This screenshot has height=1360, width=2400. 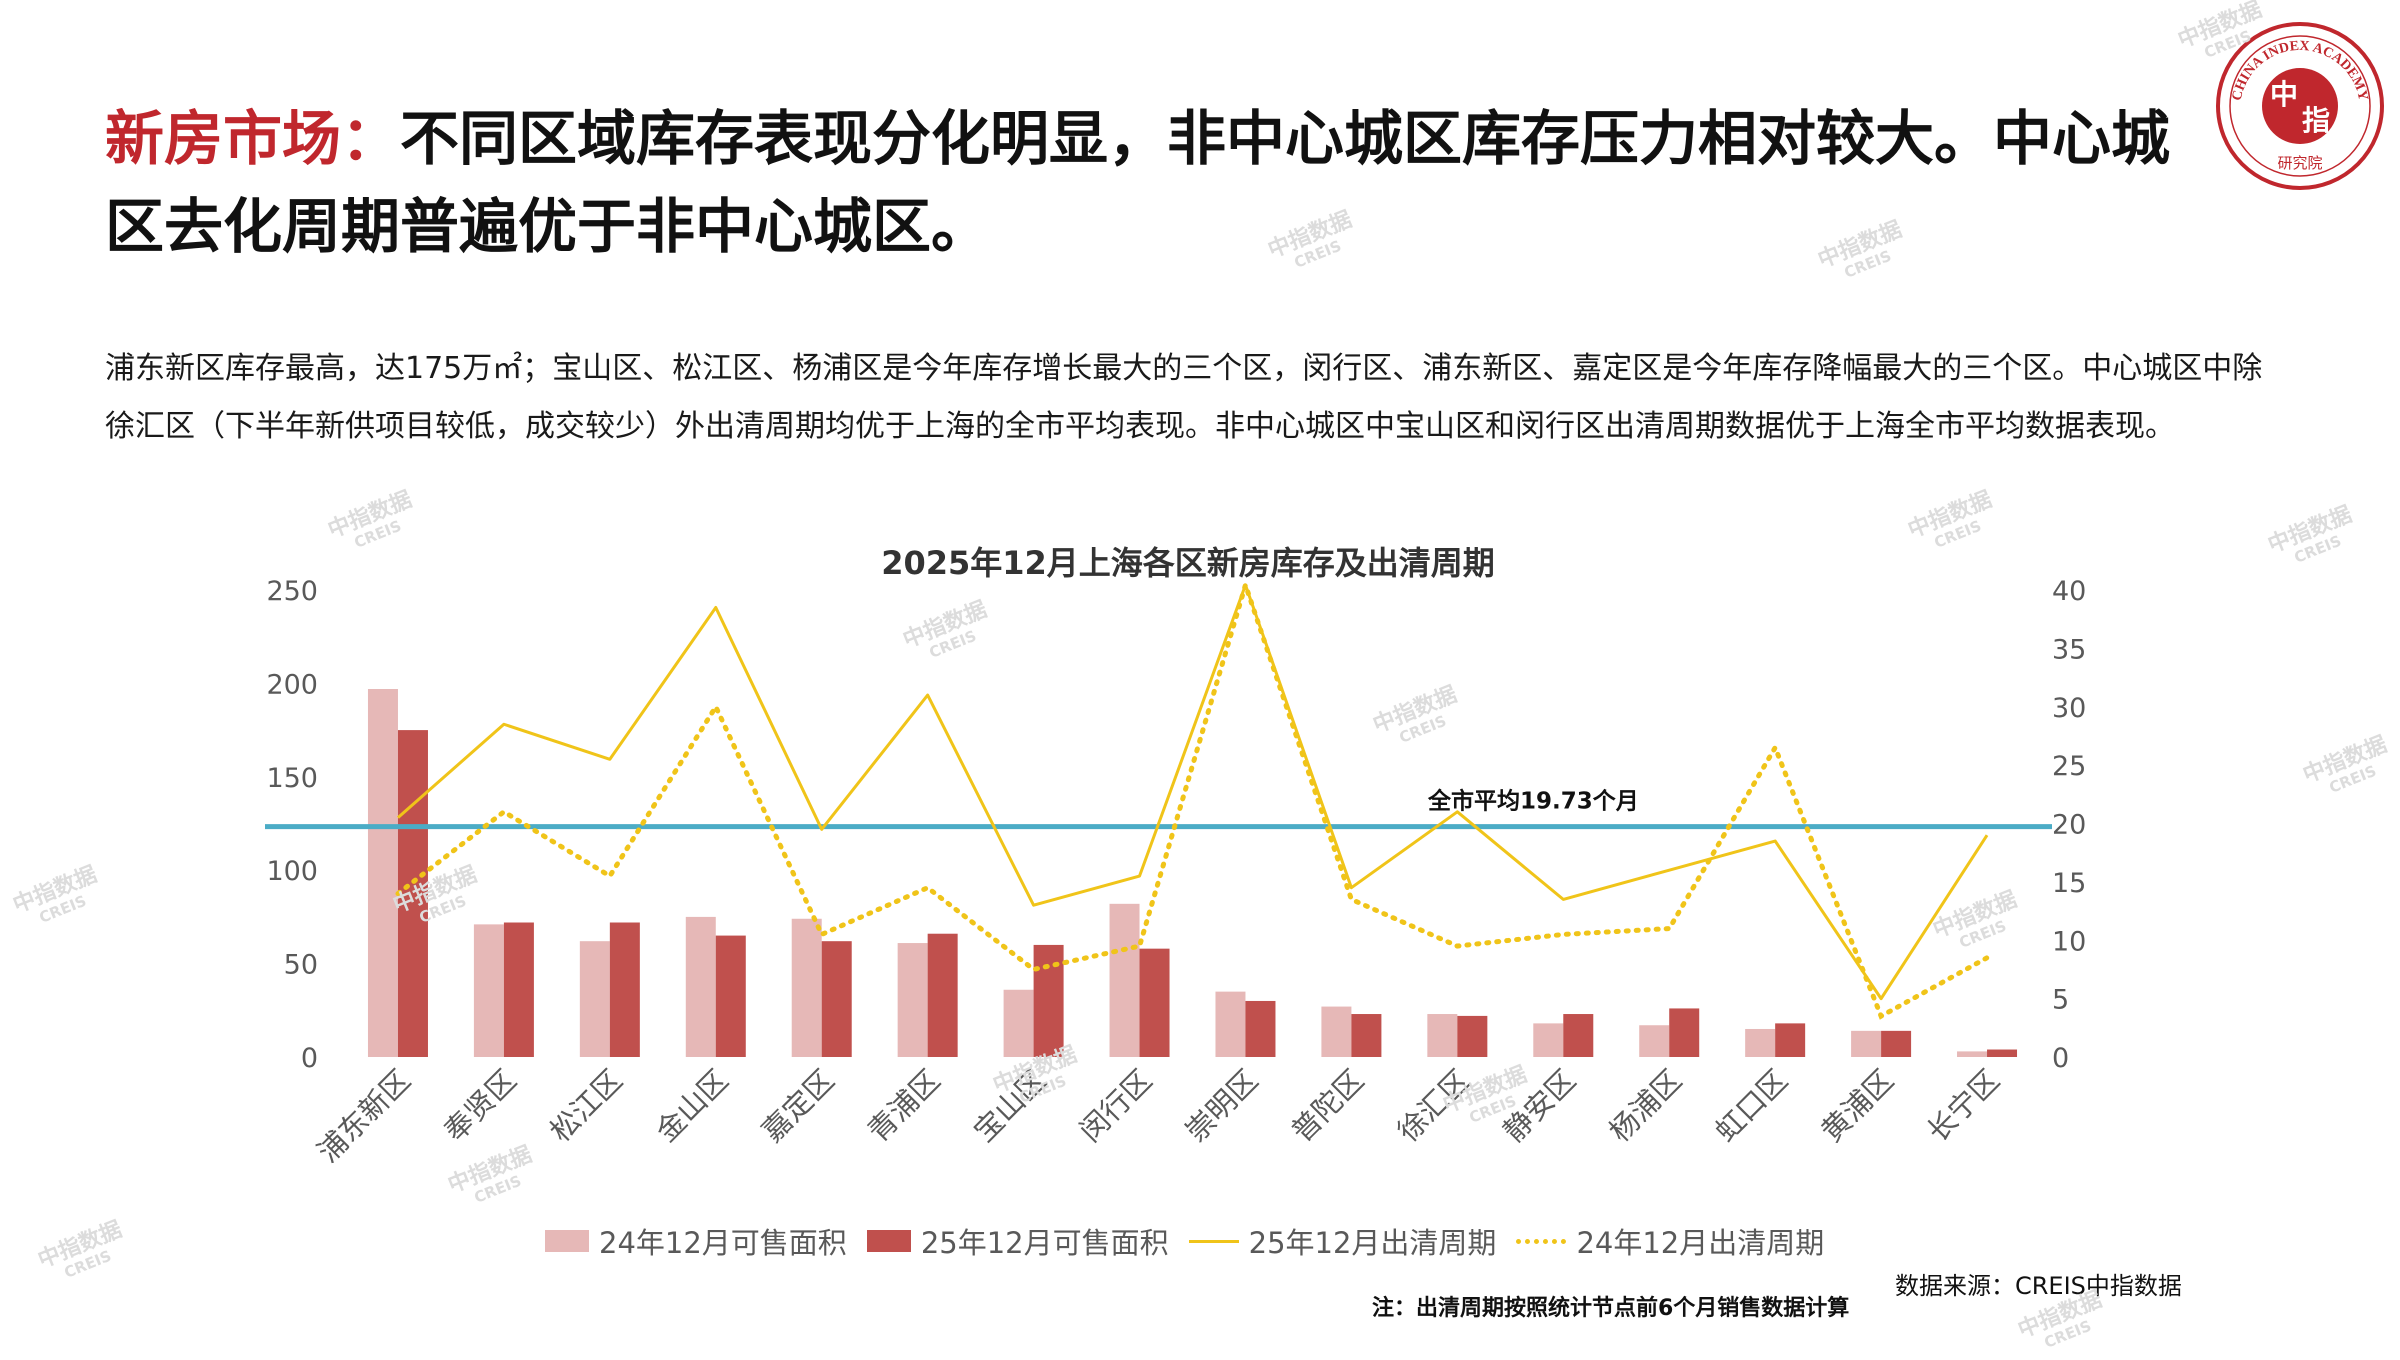 I want to click on category-label-6: 宝山区, so click(x=1010, y=1106).